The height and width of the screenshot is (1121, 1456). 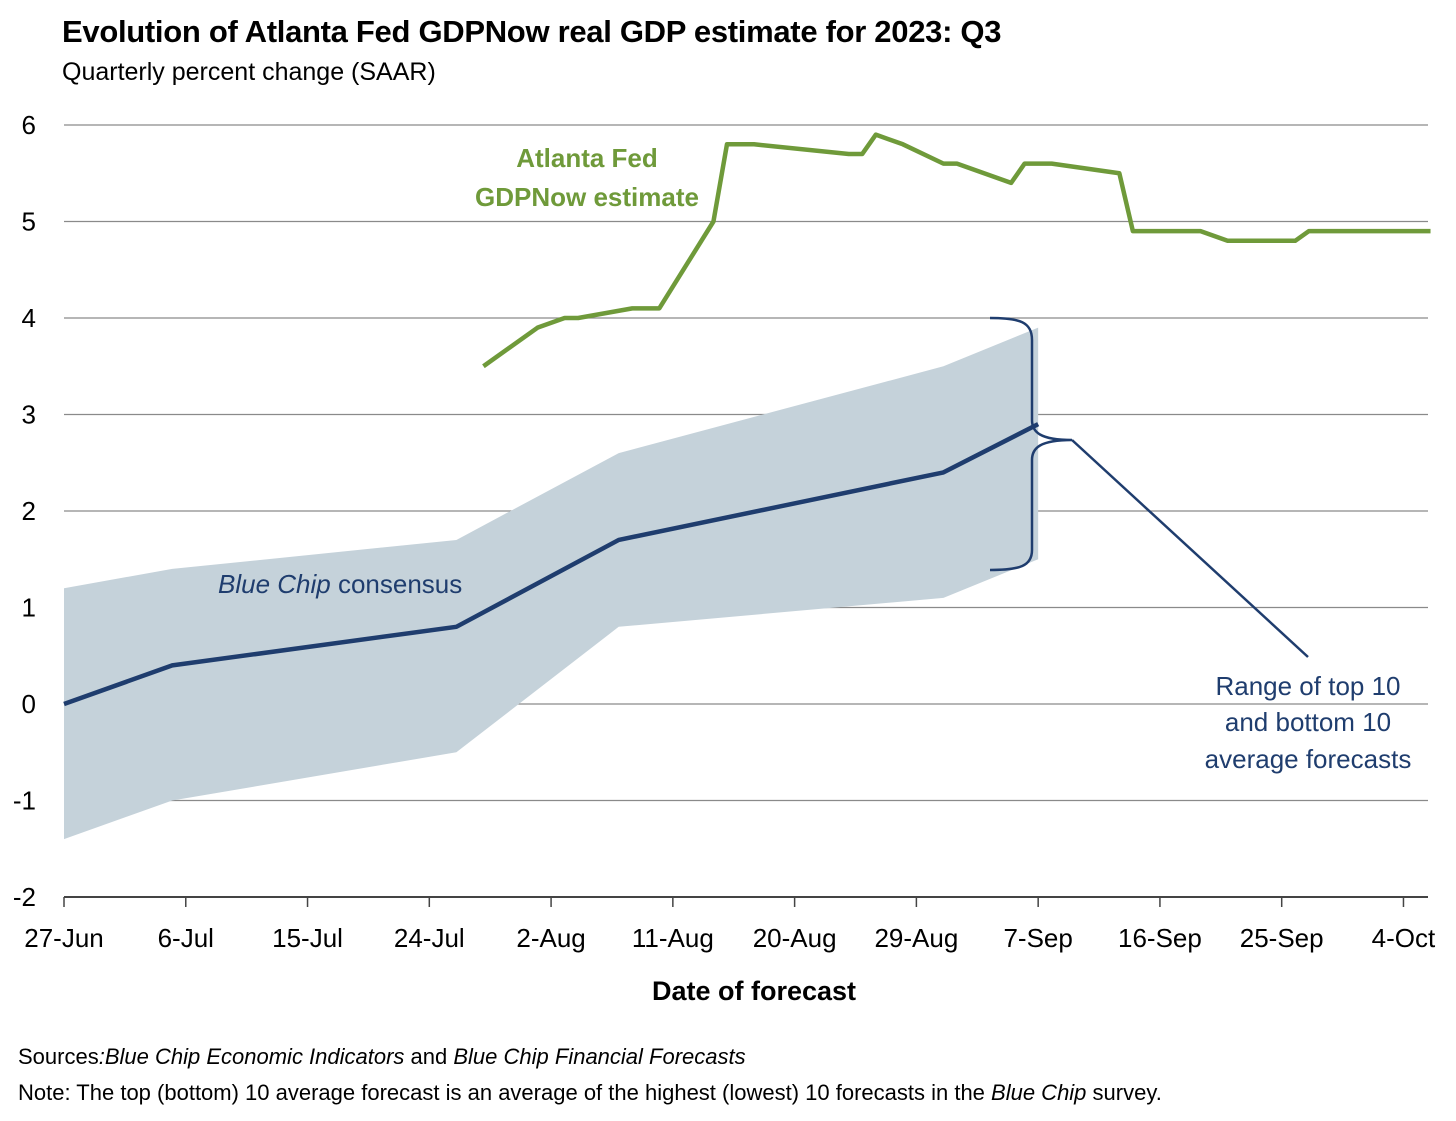 What do you see at coordinates (1308, 722) in the screenshot?
I see `range-label-line2: and bottom 10` at bounding box center [1308, 722].